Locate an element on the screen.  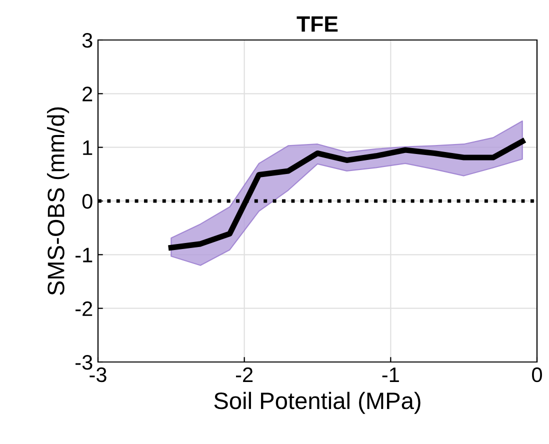
y-axis-title: SMS-OBS (mm/d) is located at coordinates (58, 201).